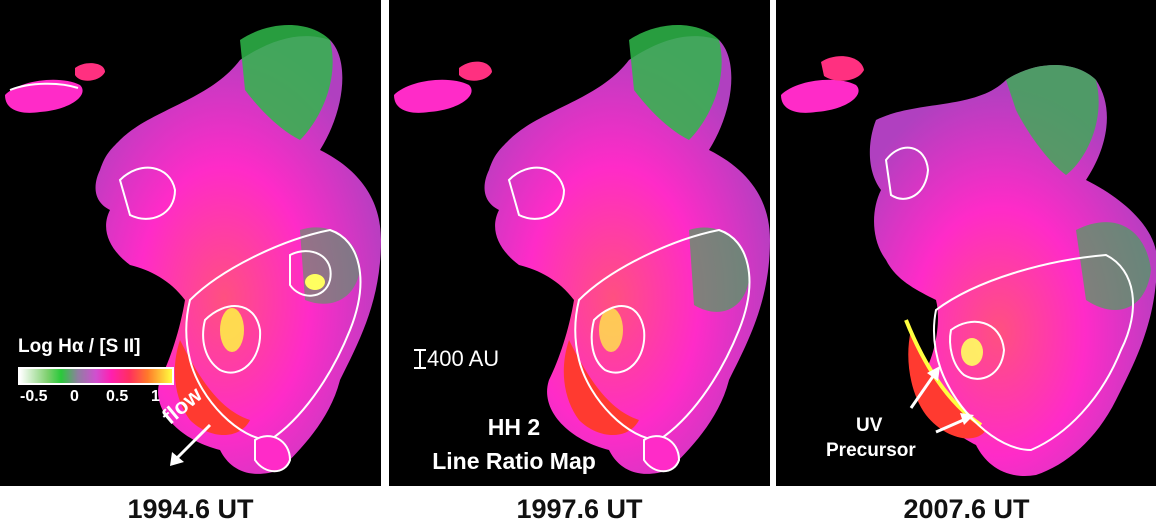 The height and width of the screenshot is (529, 1156). Describe the element at coordinates (190, 509) in the screenshot. I see `caption-1994: 1994.6 UT` at that location.